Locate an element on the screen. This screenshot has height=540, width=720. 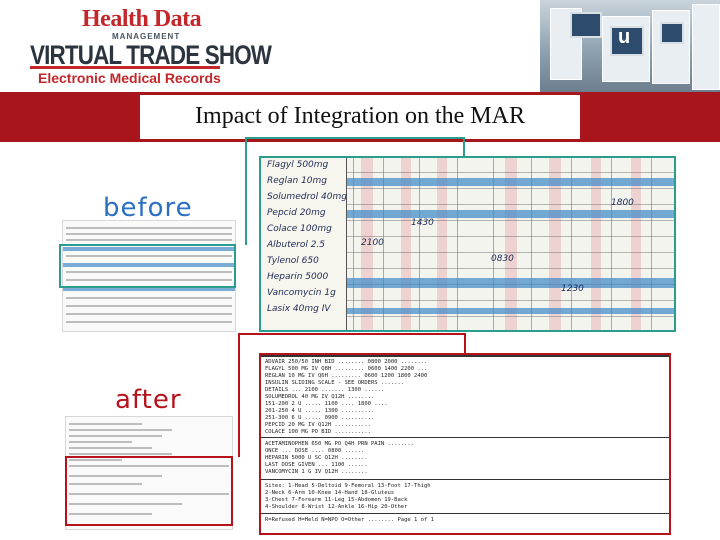
before-mar-thumbnail is located at coordinates (149, 276).